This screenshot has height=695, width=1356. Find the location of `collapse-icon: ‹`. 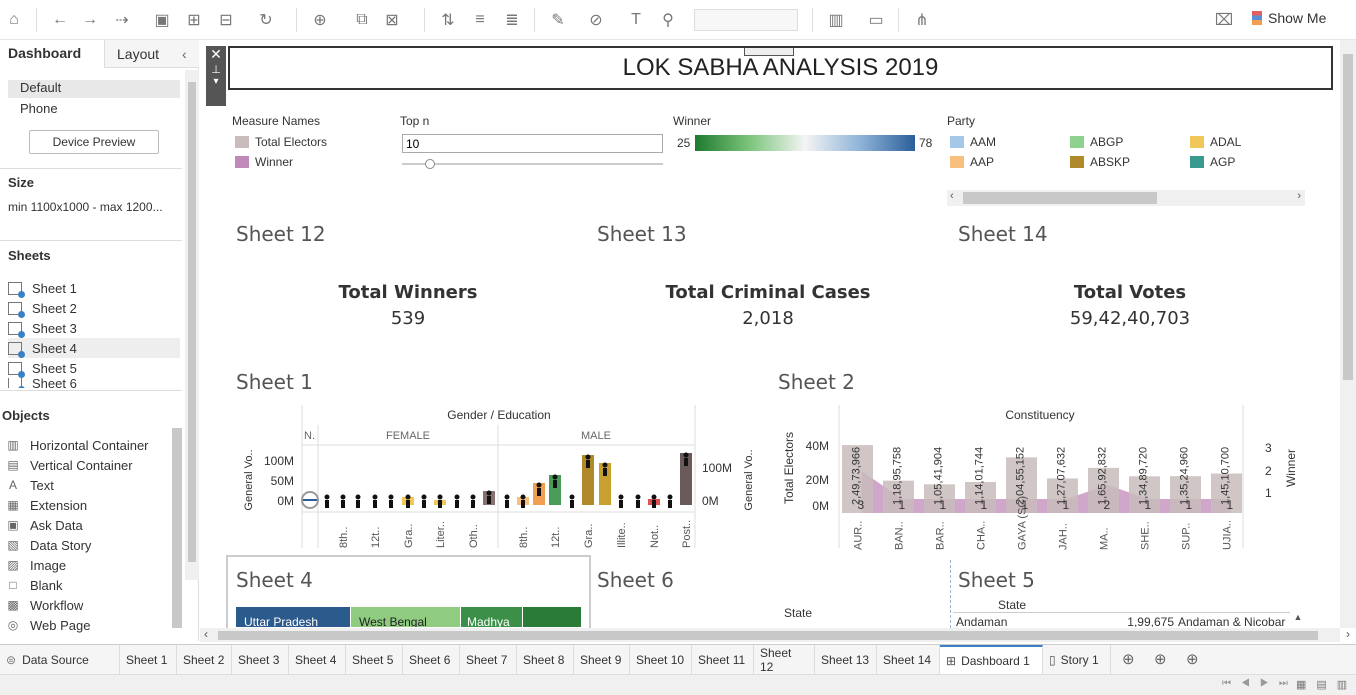

collapse-icon: ‹ is located at coordinates (184, 54).